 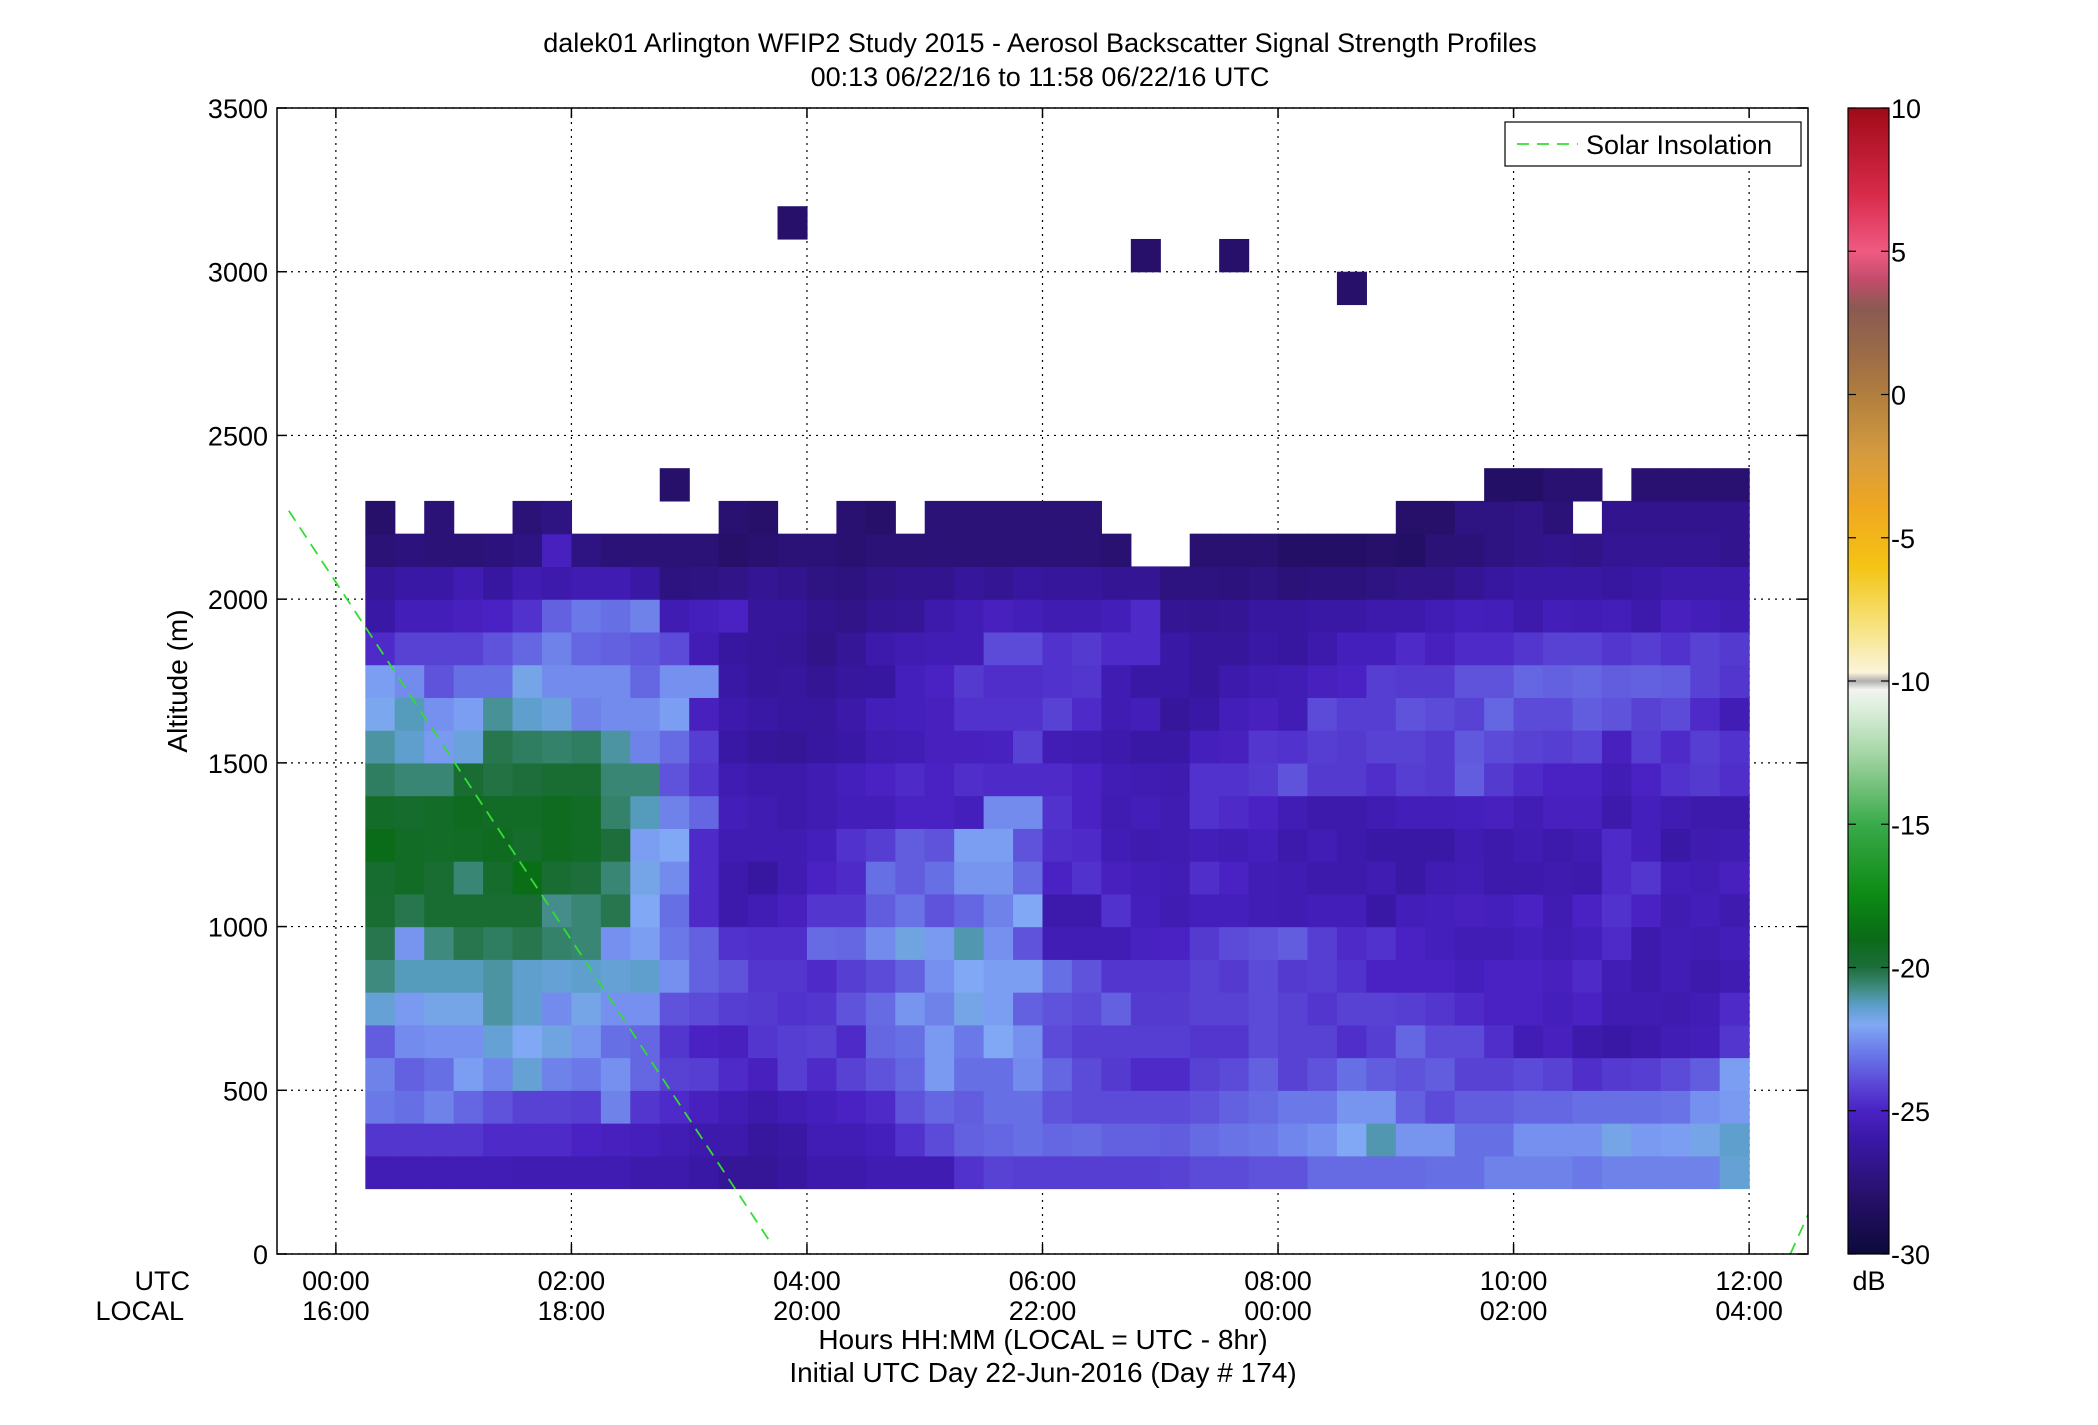 I want to click on chart-subtitle: 00:13 06/22/16 to 11:58 06/22/16 UTC, so click(x=1040, y=77).